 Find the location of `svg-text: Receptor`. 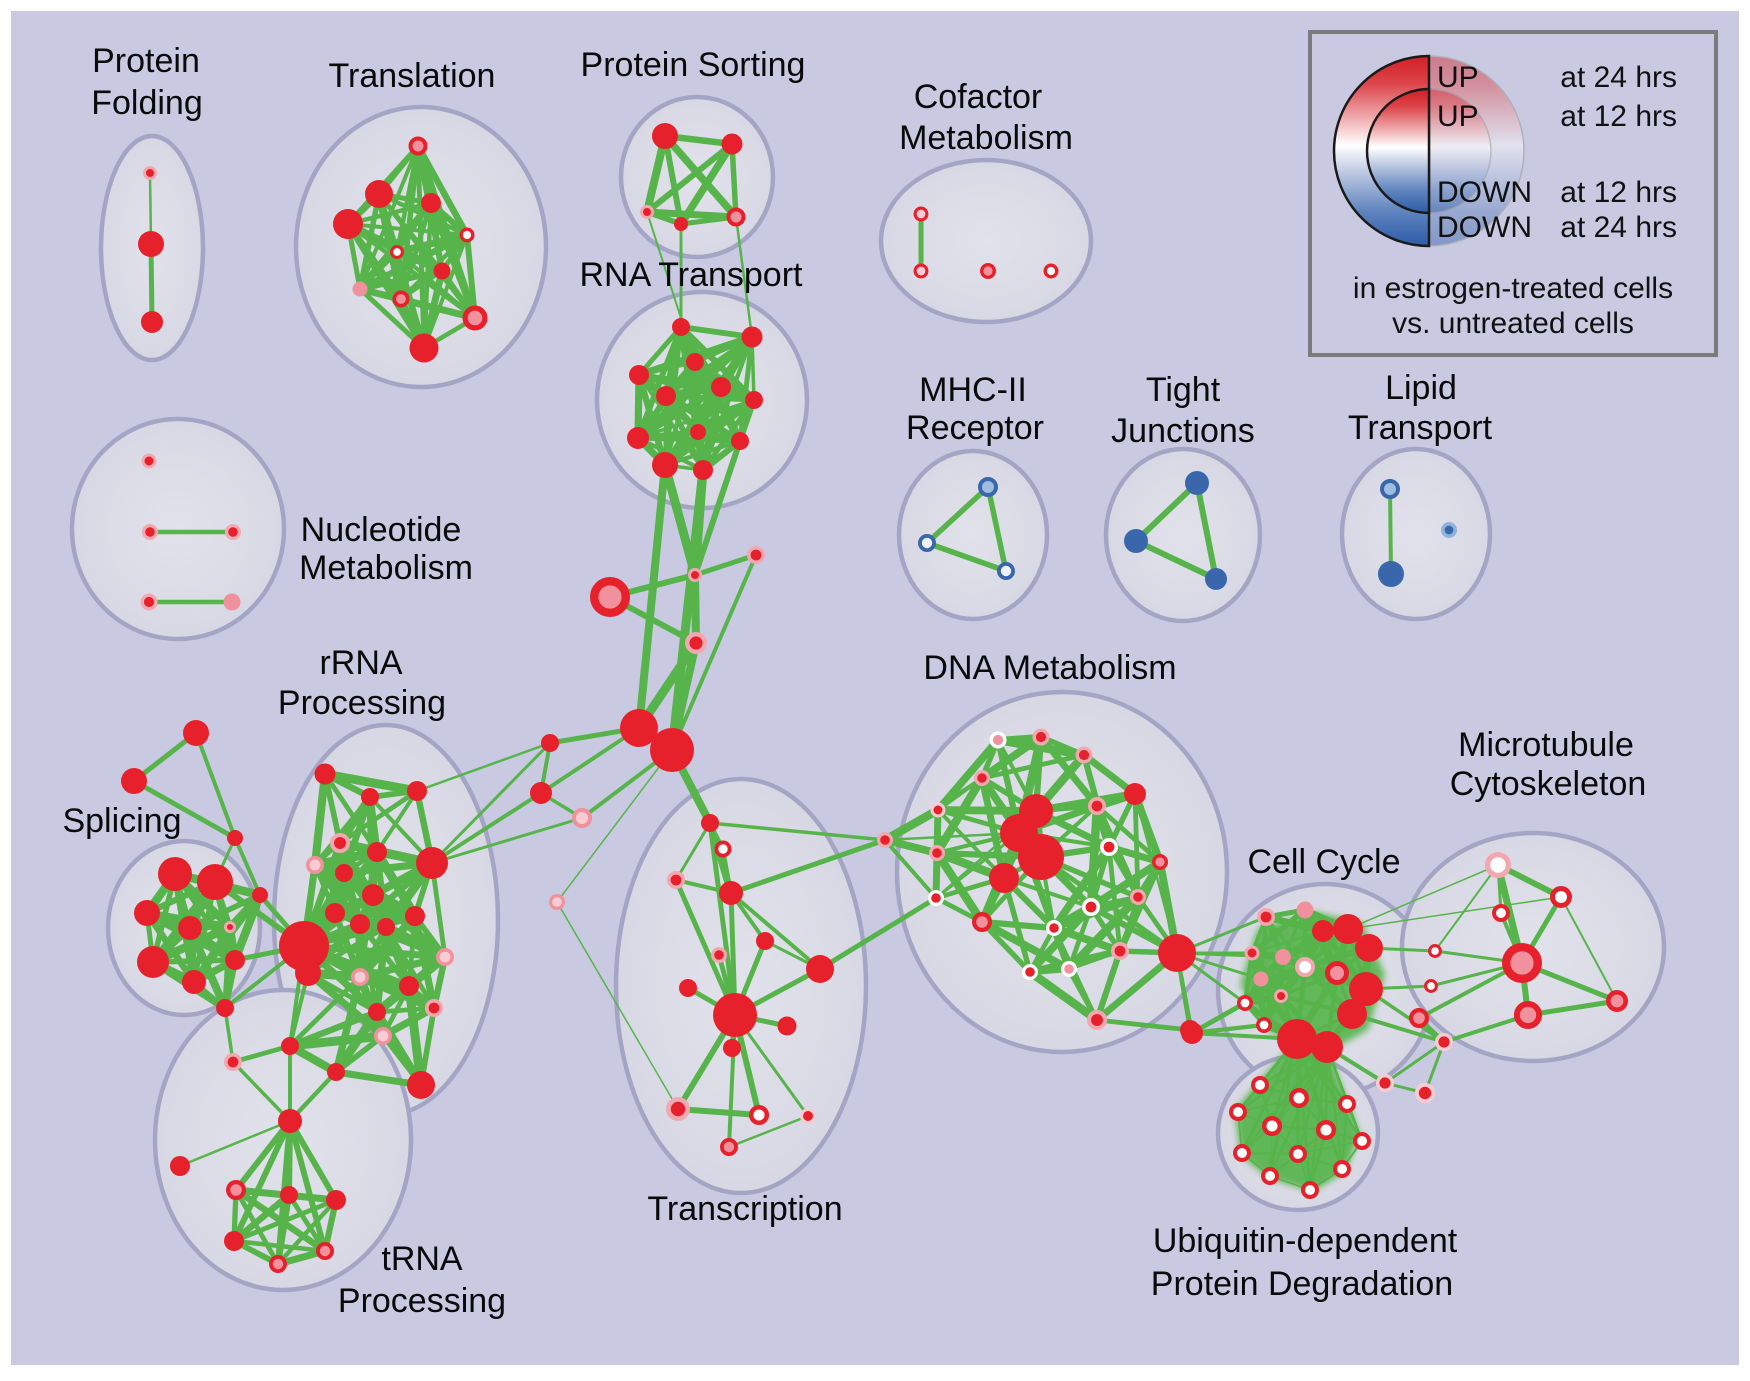

svg-text: Receptor is located at coordinates (975, 428).